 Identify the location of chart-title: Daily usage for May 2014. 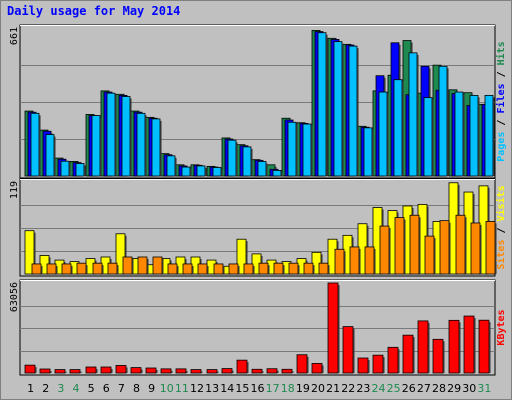
(94, 11).